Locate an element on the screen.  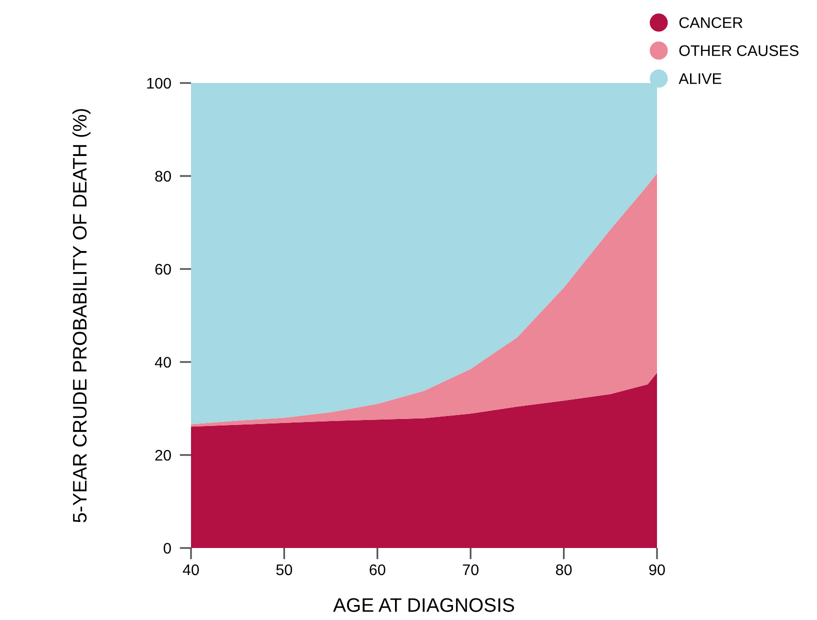
legend-label: OTHER CAUSES is located at coordinates (738, 50).